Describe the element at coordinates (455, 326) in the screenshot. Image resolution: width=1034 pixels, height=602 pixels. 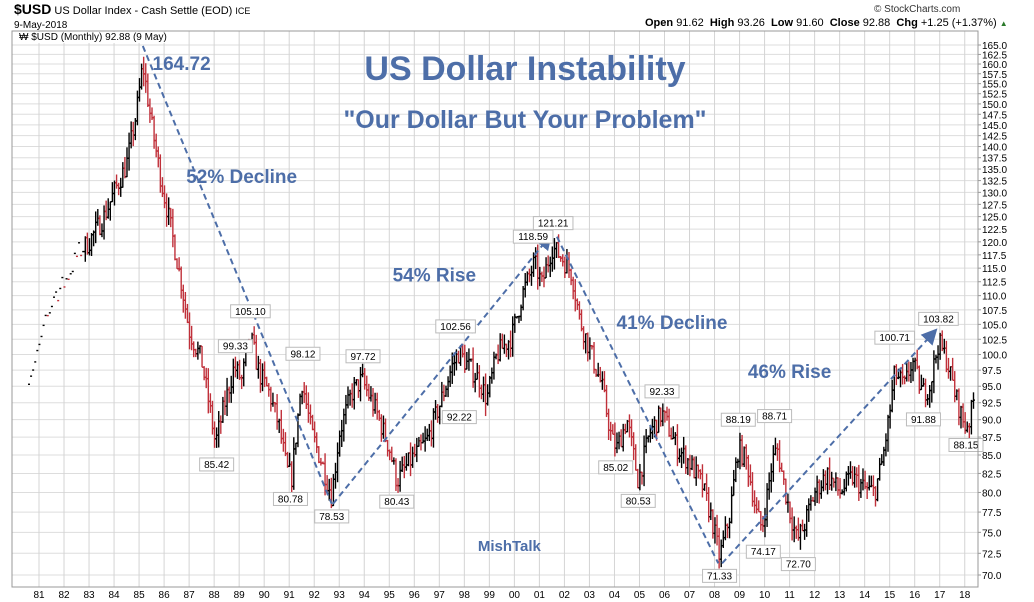
I see `peak-label: 102.56` at that location.